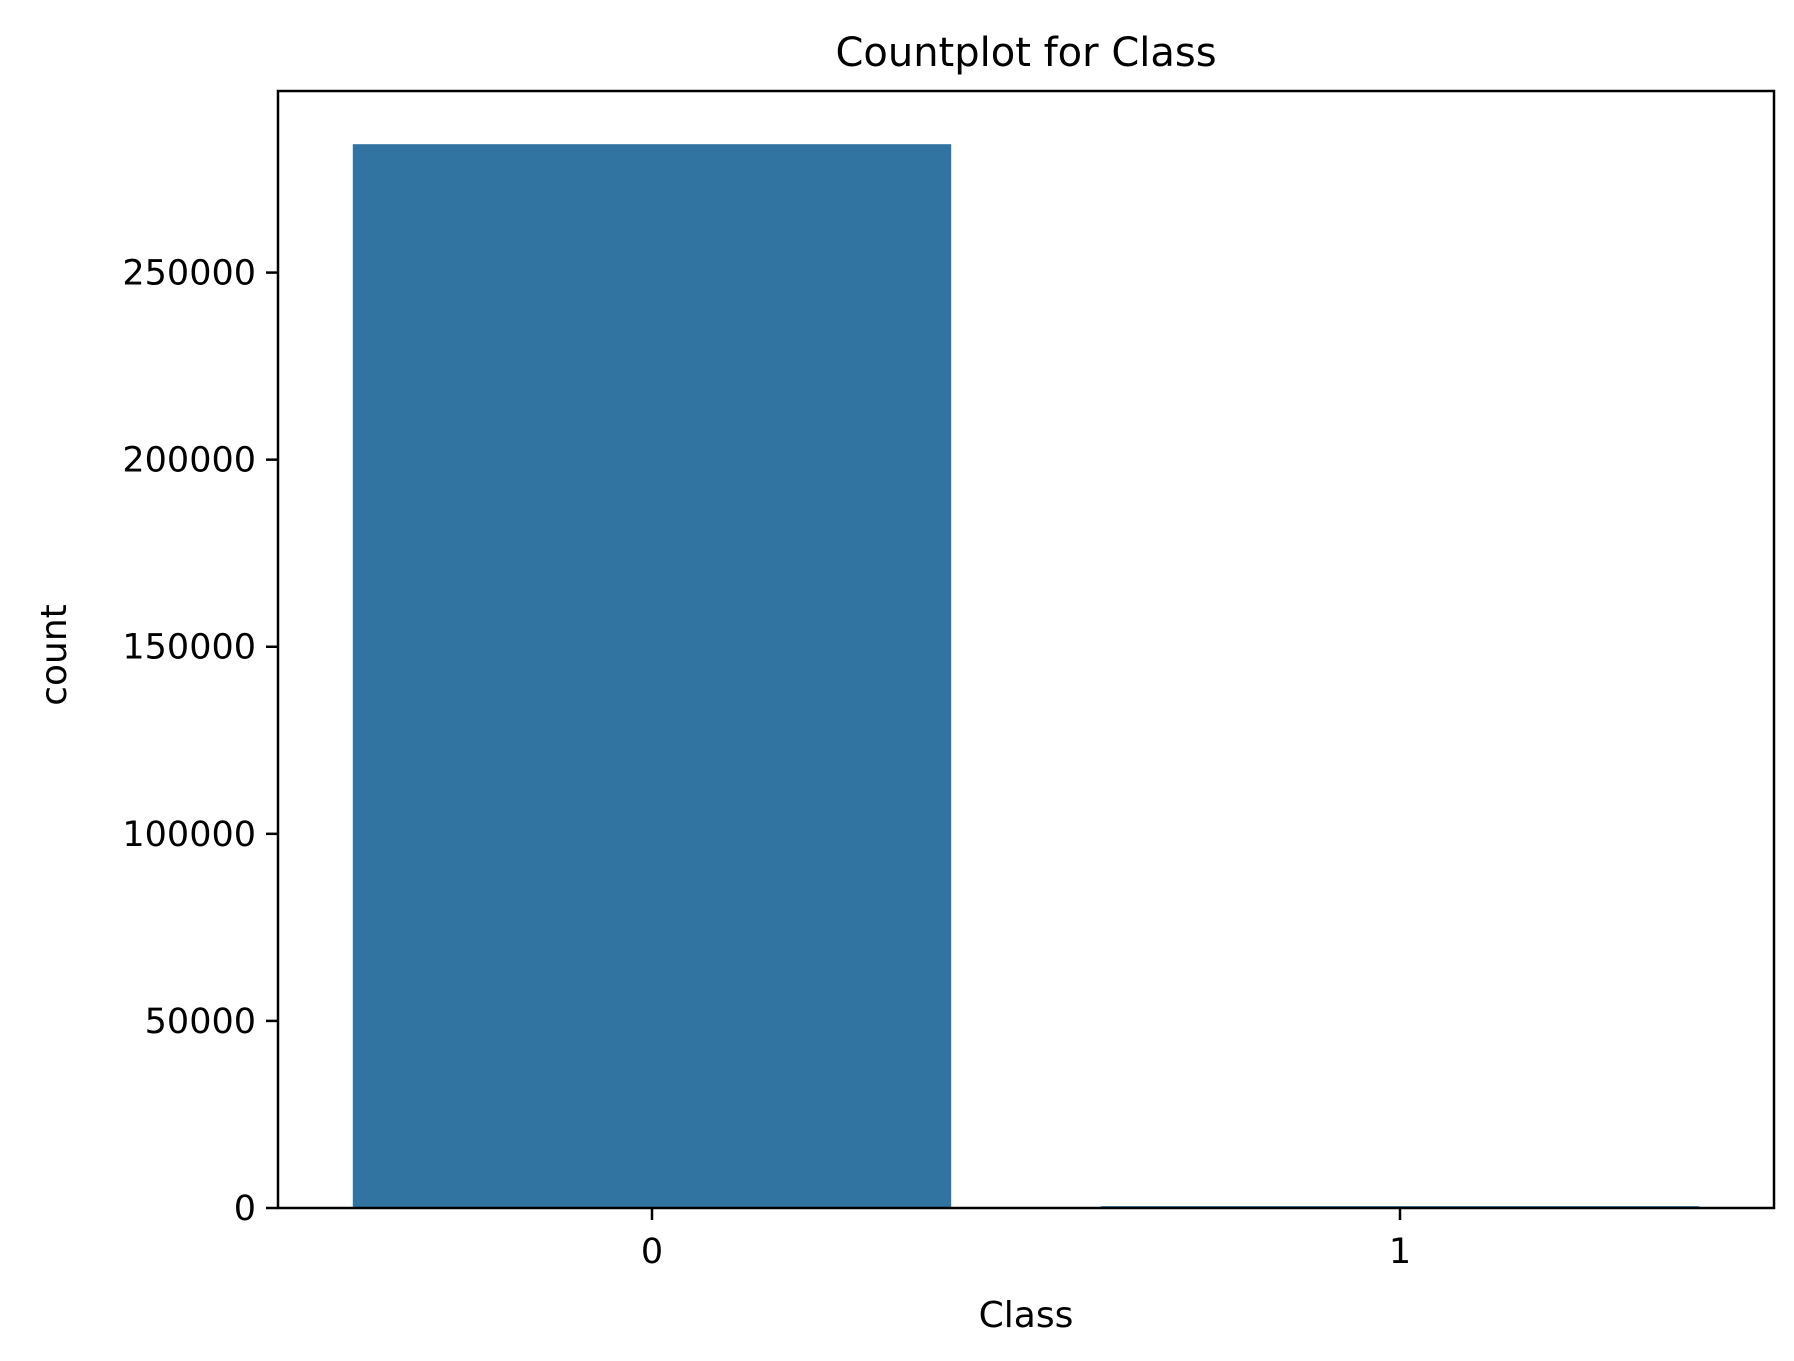 The width and height of the screenshot is (1794, 1361). Describe the element at coordinates (200, 741) in the screenshot. I see `y-axis-ticks: 0 50000 100000 150000 200000 250000` at that location.